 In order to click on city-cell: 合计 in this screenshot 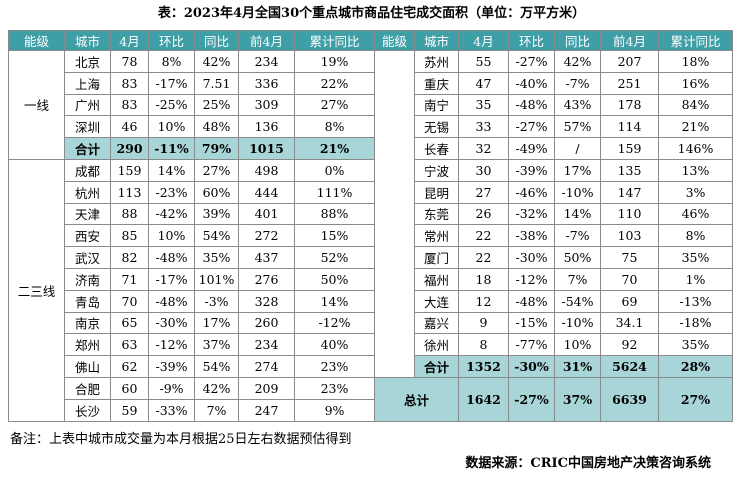, I will do `click(436, 366)`.